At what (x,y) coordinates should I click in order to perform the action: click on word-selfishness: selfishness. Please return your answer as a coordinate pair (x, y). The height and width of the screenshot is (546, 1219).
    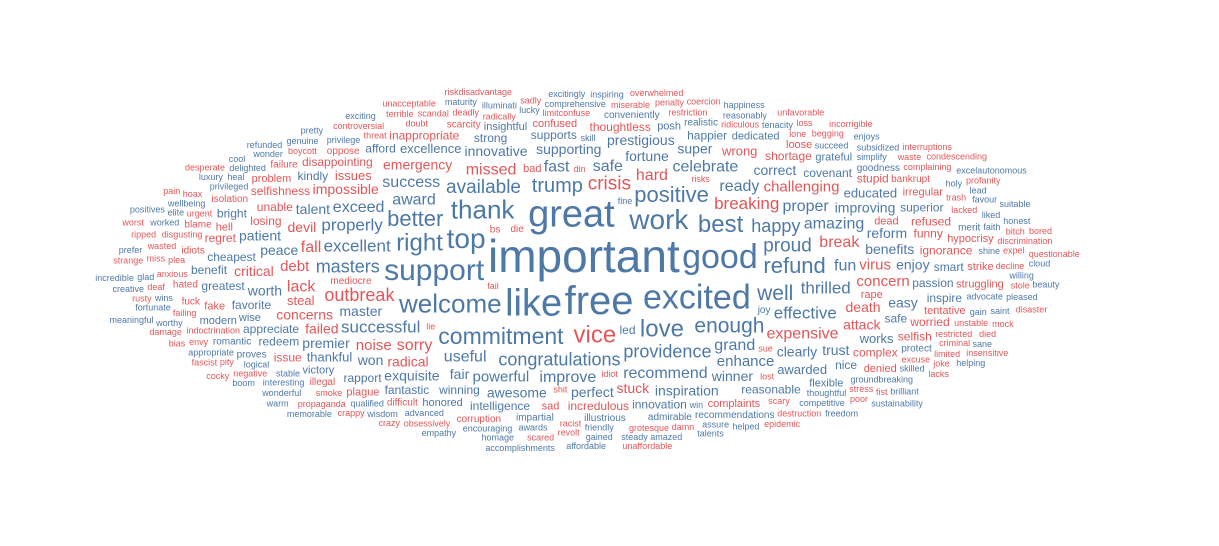
    Looking at the image, I should click on (280, 191).